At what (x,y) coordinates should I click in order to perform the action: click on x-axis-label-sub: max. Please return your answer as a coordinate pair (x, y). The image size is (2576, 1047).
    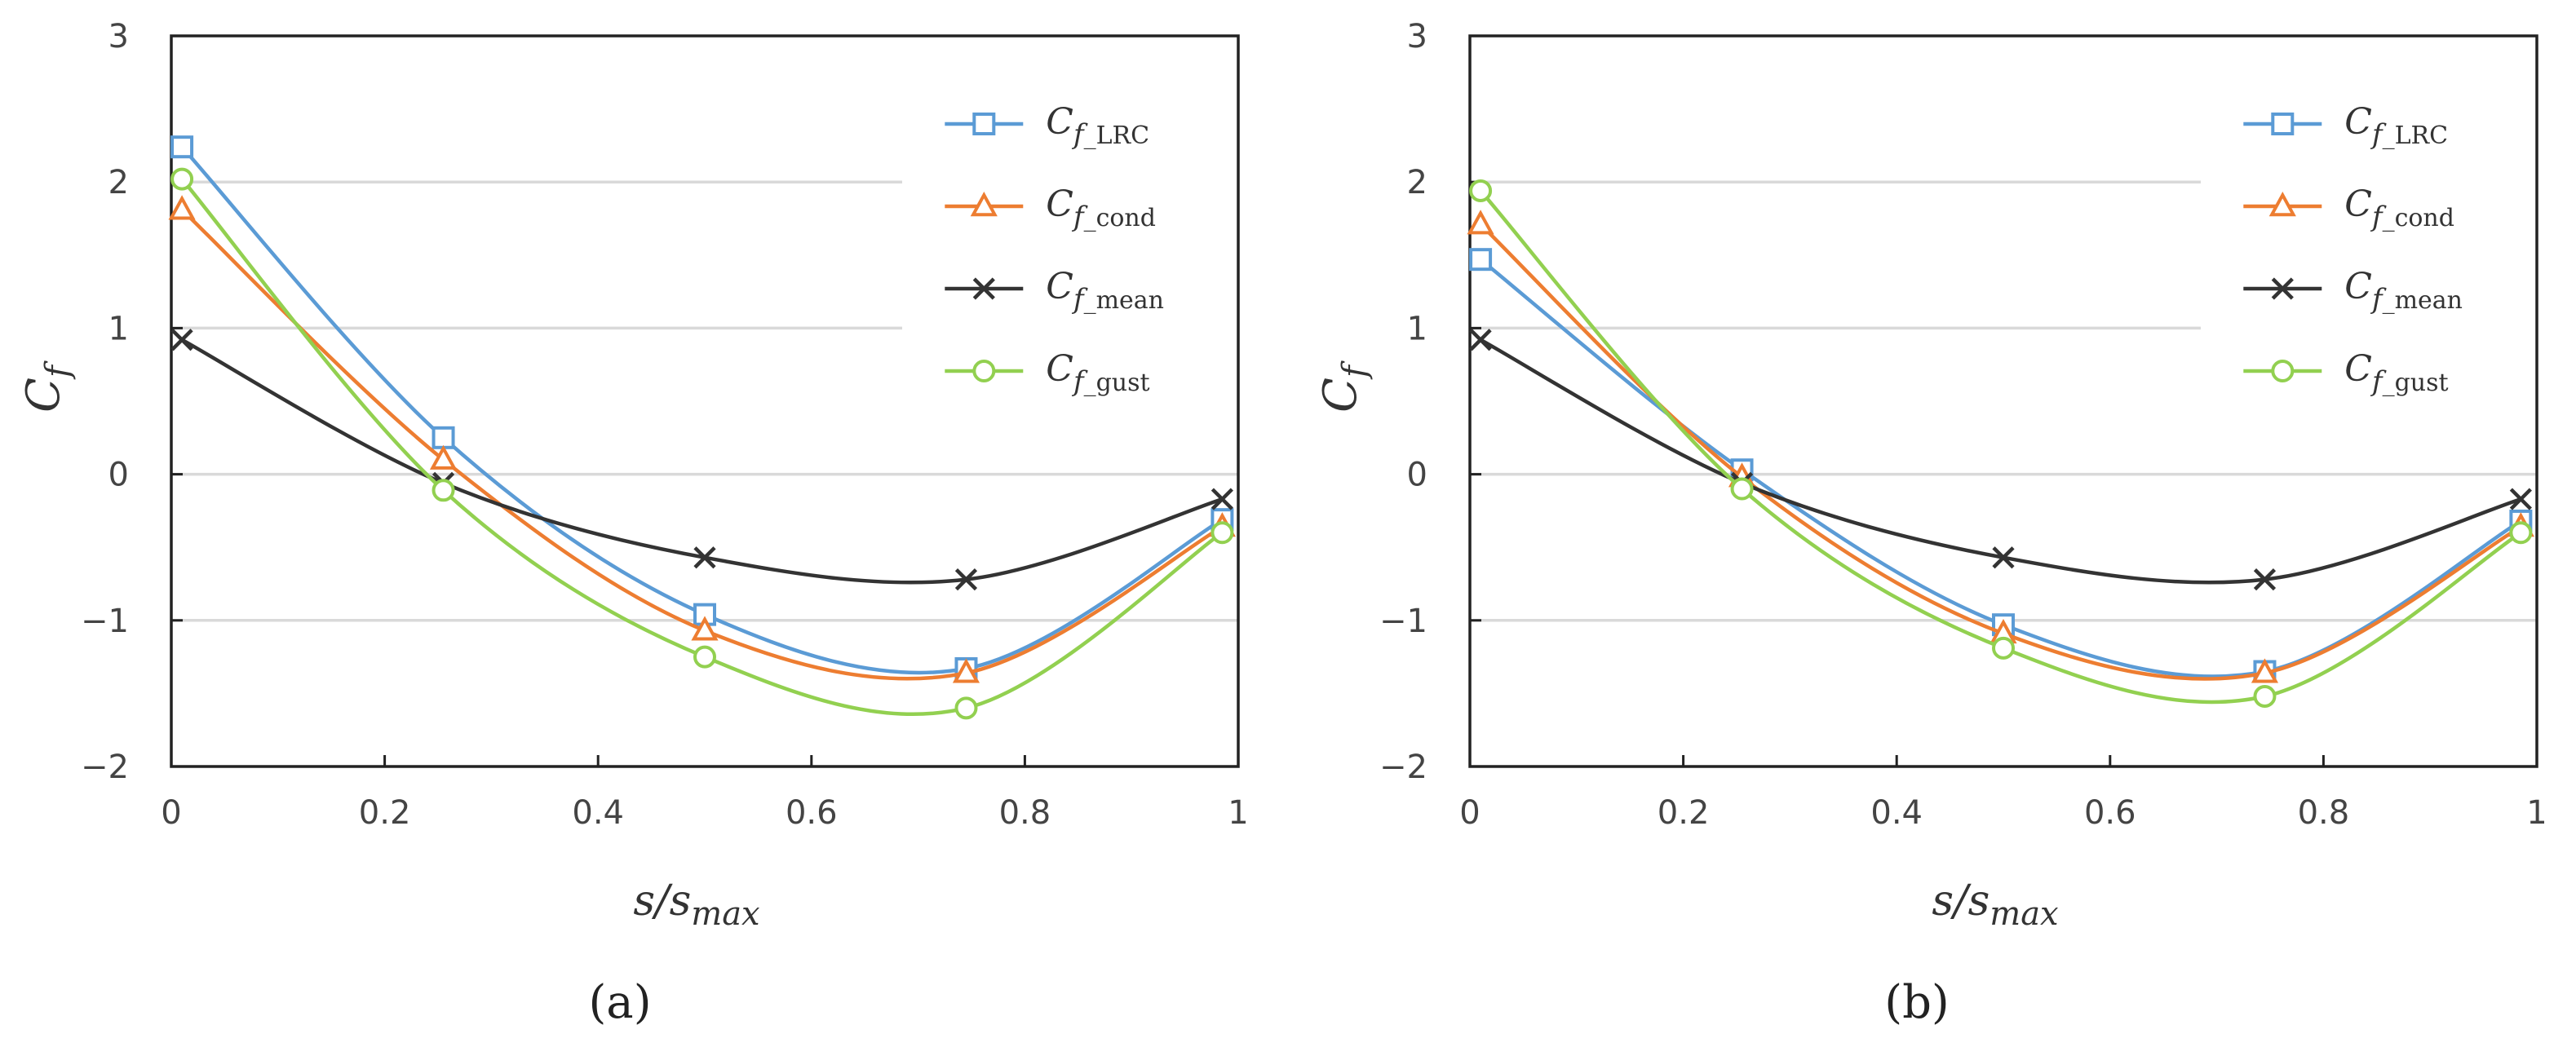
    Looking at the image, I should click on (725, 914).